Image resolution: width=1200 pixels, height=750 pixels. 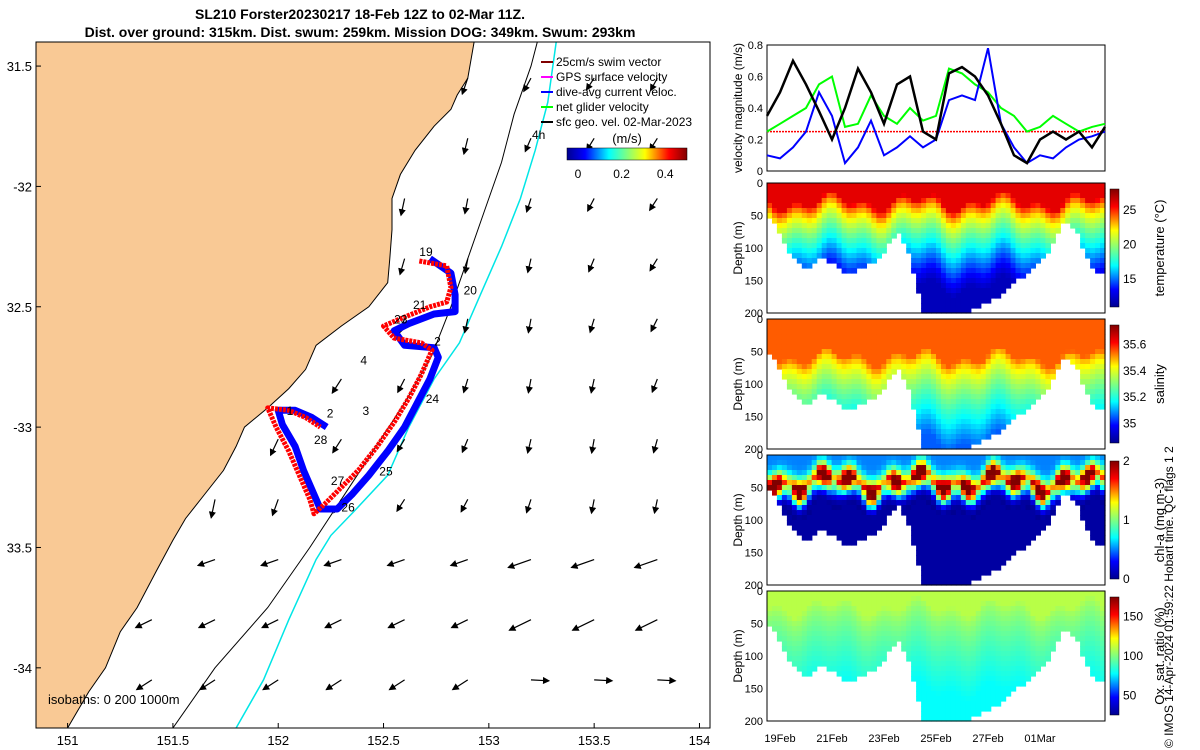 I want to click on depth-tick-label: 200, so click(x=754, y=450).